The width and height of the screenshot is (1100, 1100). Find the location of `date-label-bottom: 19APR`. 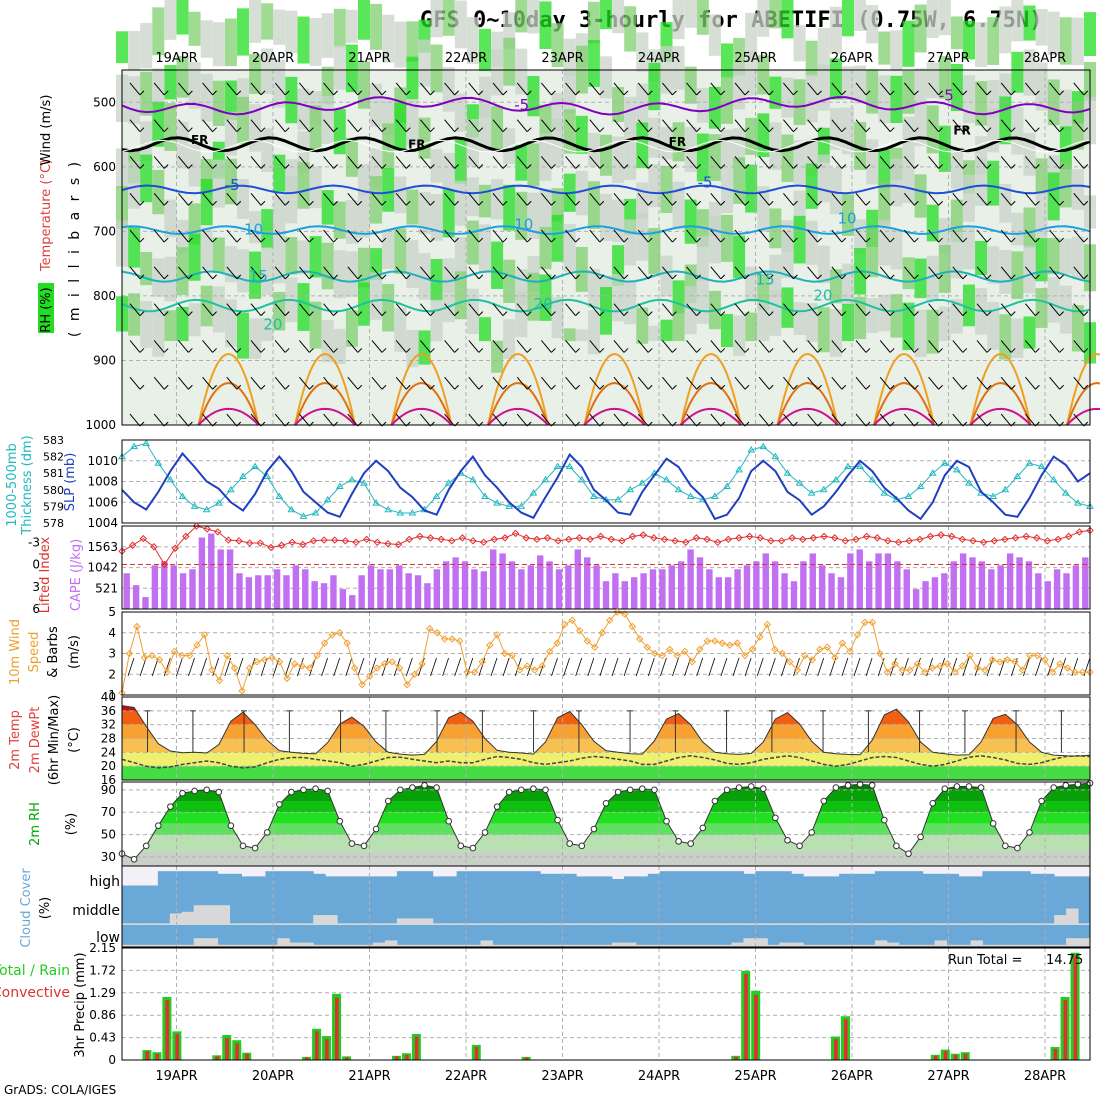

date-label-bottom: 19APR is located at coordinates (176, 1076).